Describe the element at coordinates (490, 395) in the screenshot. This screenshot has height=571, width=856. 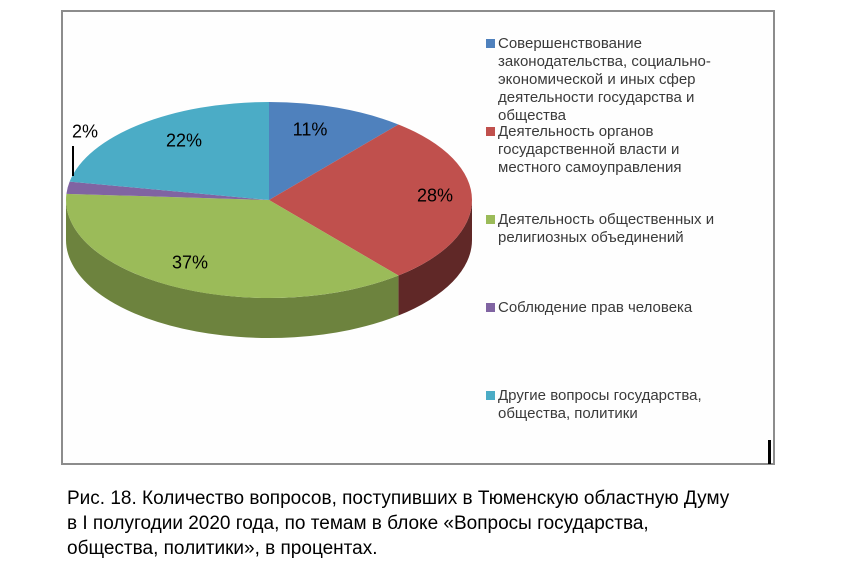
I see `legend-swatch-cyan` at that location.